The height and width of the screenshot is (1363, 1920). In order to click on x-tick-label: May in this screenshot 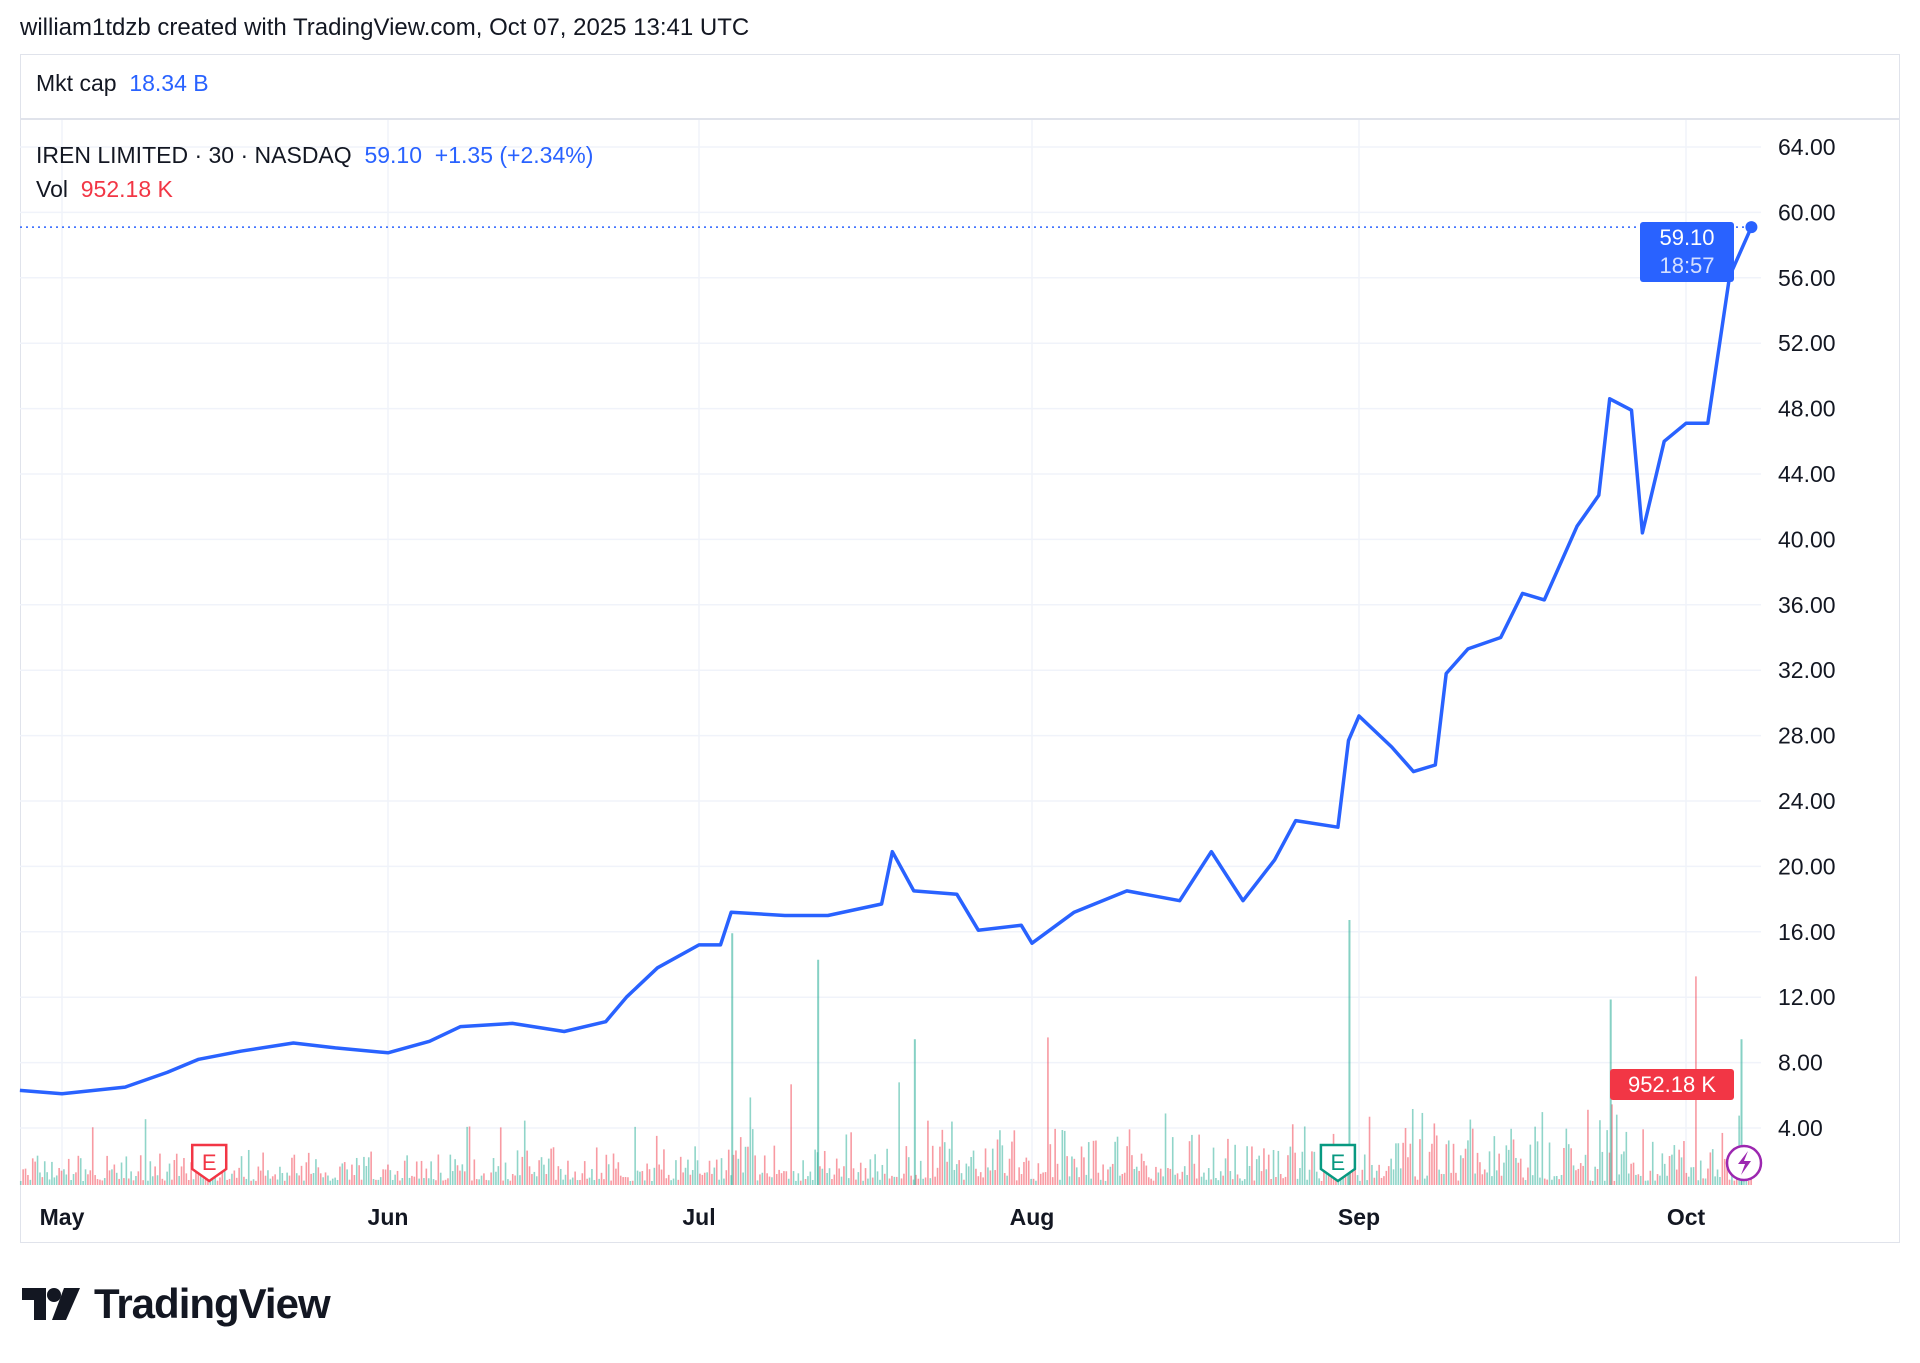, I will do `click(62, 1217)`.